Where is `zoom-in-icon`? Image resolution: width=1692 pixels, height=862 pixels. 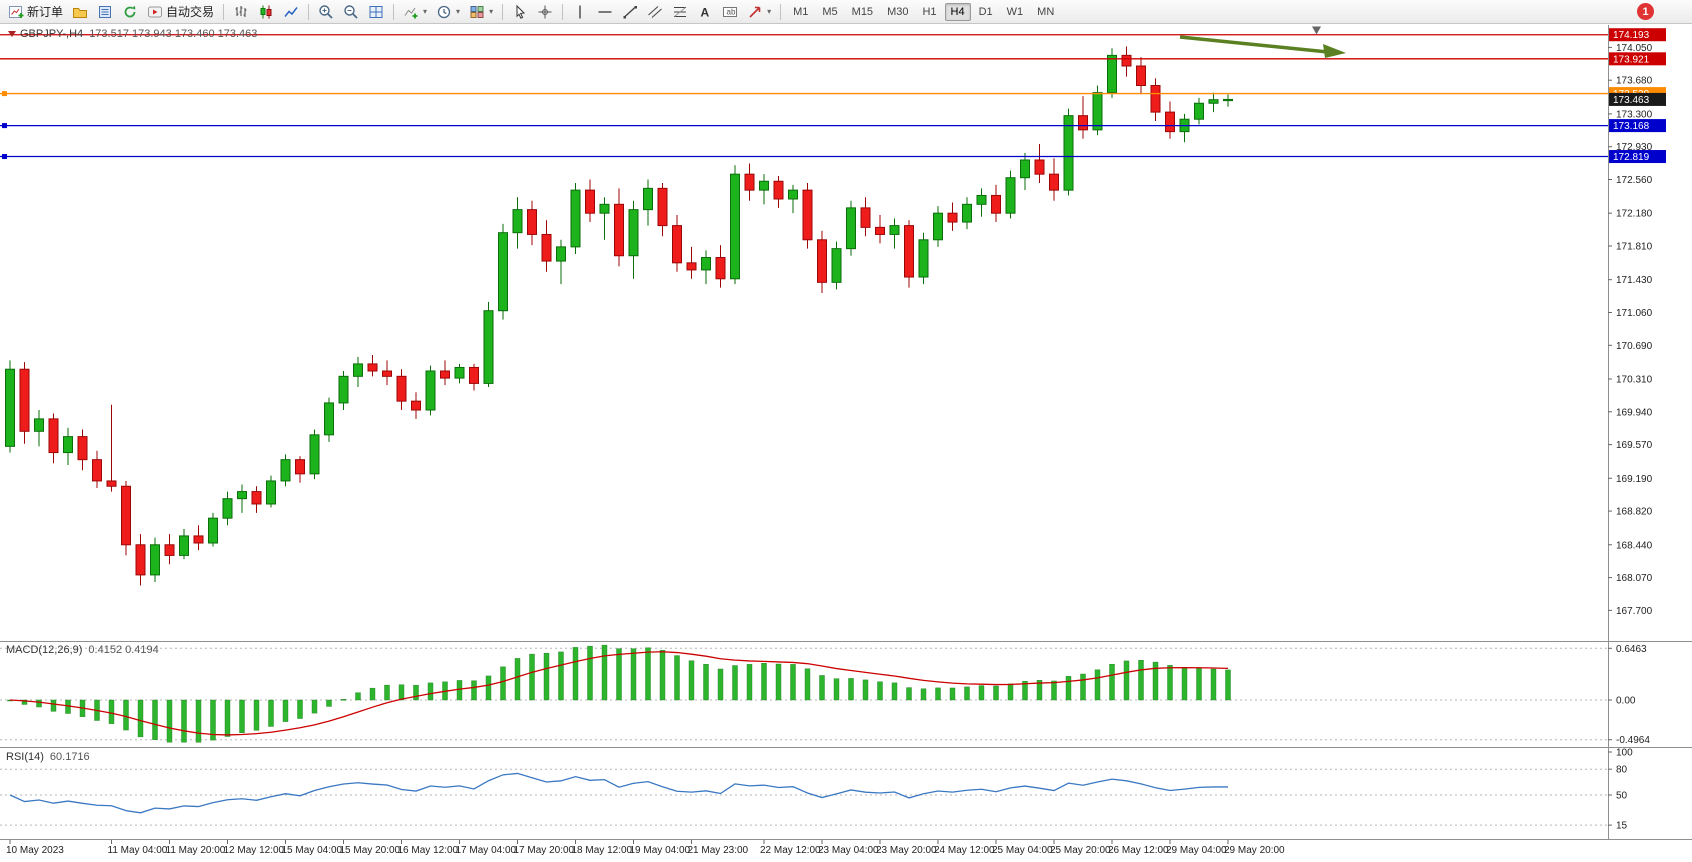
zoom-in-icon is located at coordinates (326, 11).